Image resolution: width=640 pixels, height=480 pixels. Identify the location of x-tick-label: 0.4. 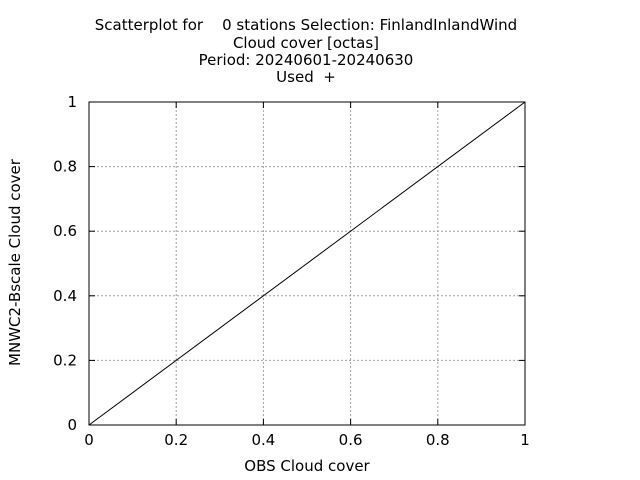
(263, 440).